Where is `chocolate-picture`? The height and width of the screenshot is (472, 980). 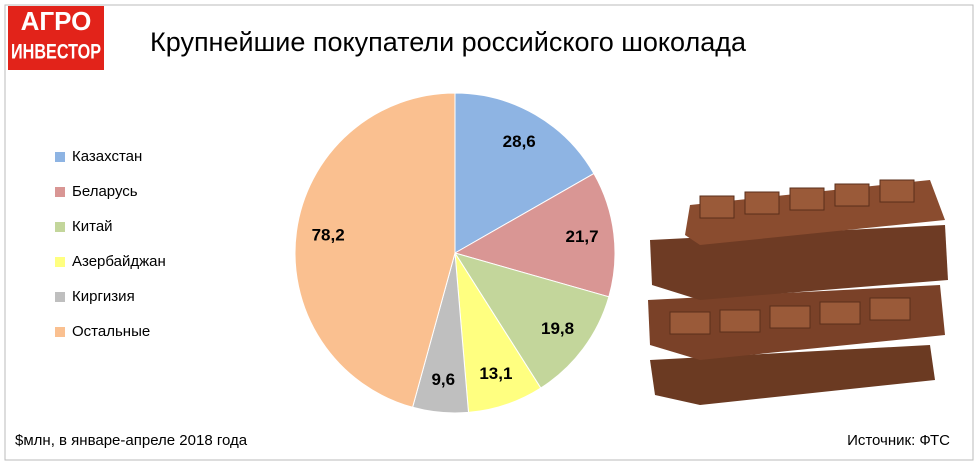 chocolate-picture is located at coordinates (798, 292).